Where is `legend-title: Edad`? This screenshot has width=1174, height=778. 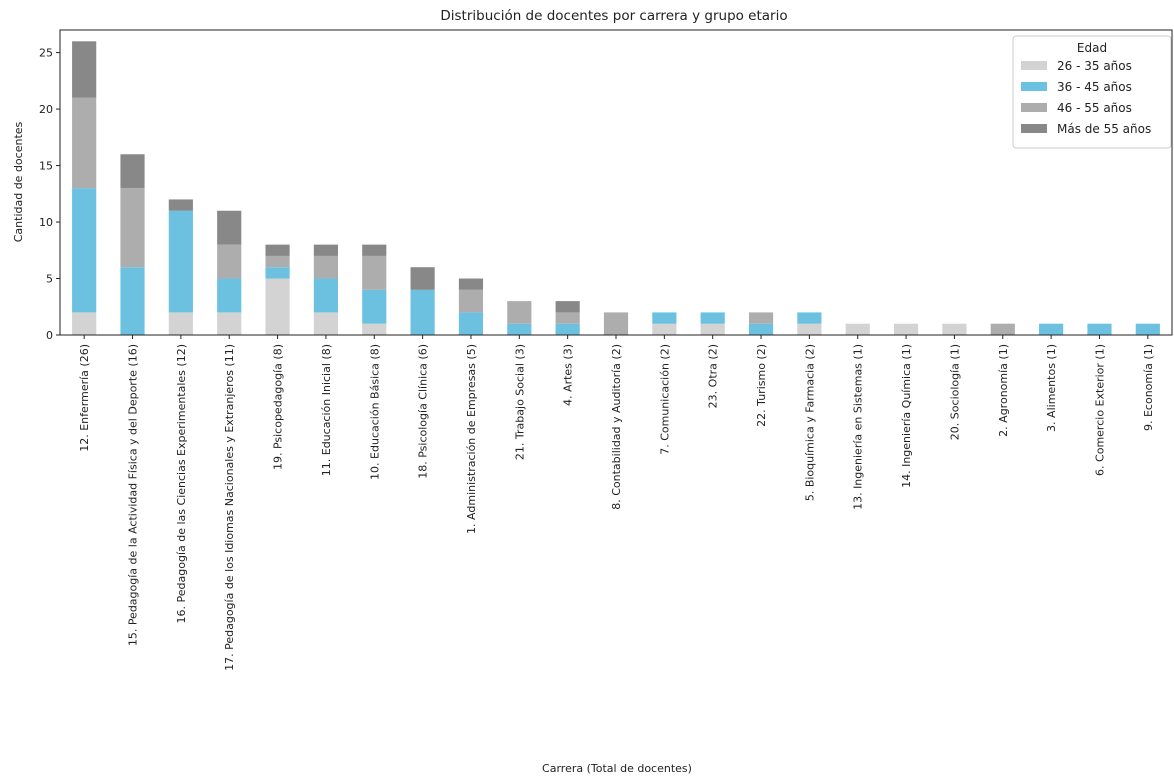
legend-title: Edad is located at coordinates (1092, 48).